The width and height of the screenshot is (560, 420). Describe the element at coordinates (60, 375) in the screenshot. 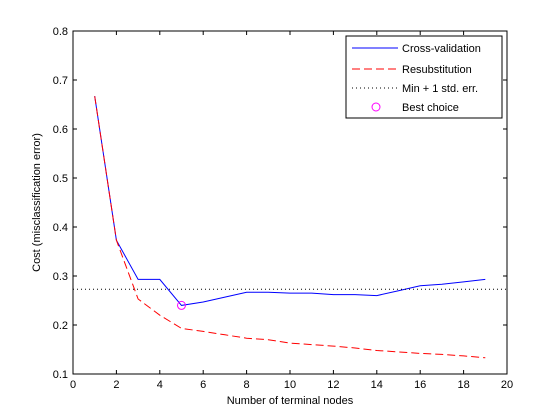

I see `y-tick-label: 0.1` at that location.